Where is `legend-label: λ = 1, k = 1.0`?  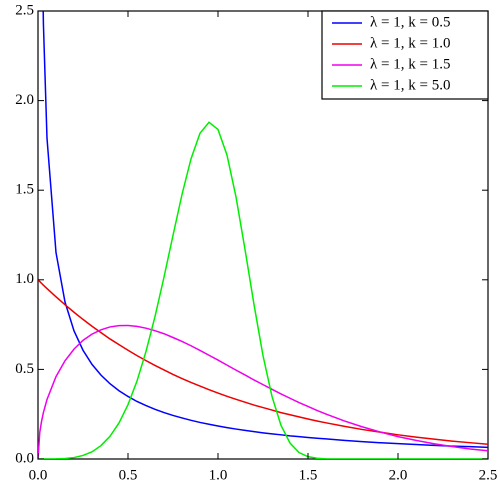 legend-label: λ = 1, k = 1.0 is located at coordinates (410, 43).